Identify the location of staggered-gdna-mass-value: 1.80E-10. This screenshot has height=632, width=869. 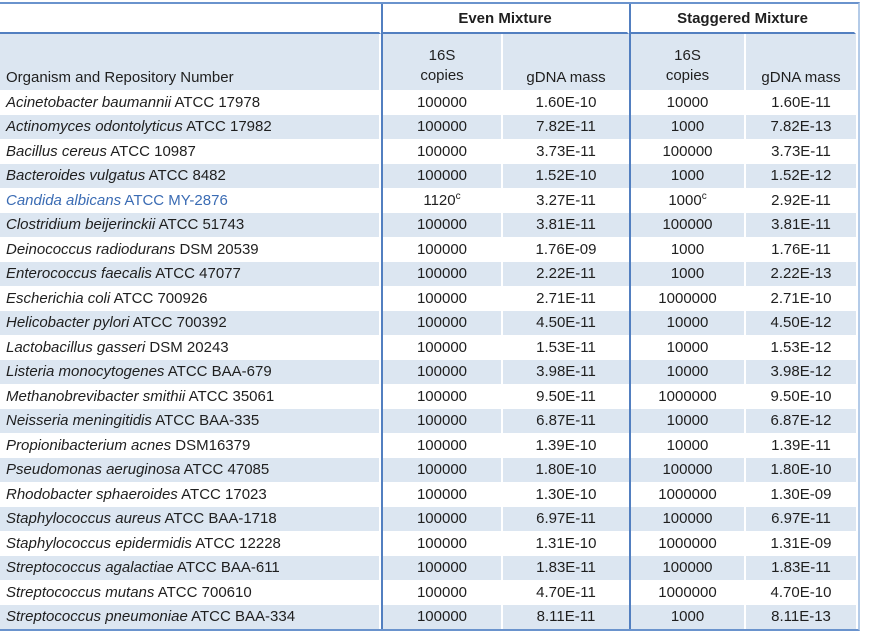
(801, 470).